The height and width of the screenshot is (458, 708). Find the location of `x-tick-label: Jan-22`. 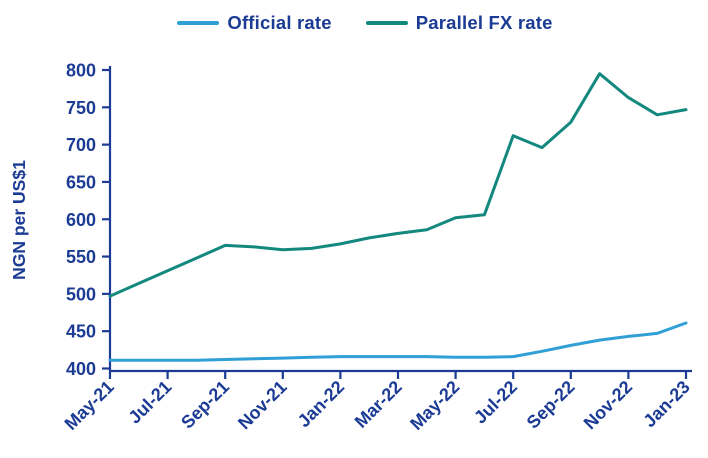

x-tick-label: Jan-22 is located at coordinates (321, 404).